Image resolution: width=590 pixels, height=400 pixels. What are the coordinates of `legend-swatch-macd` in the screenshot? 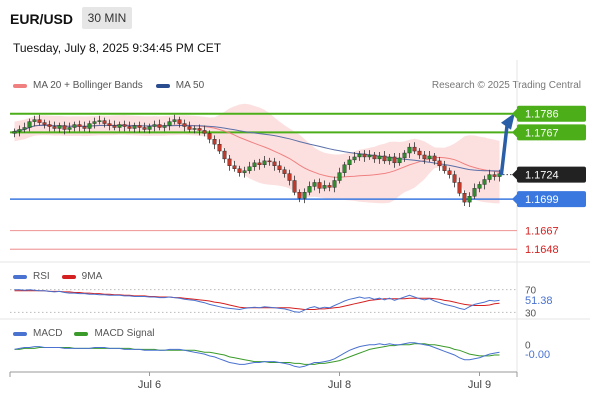 It's located at (20, 333).